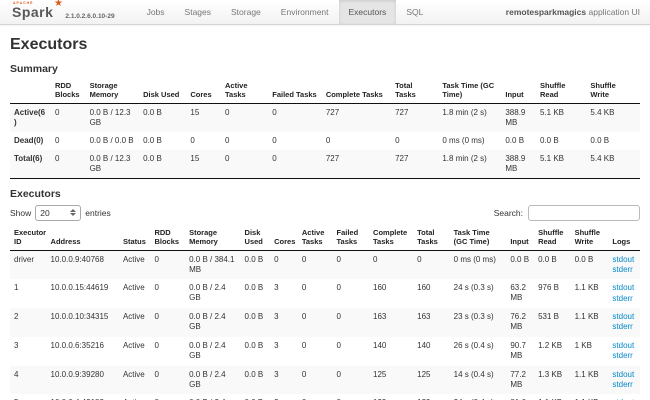 Image resolution: width=650 pixels, height=400 pixels. I want to click on table-cell: 727, so click(402, 112).